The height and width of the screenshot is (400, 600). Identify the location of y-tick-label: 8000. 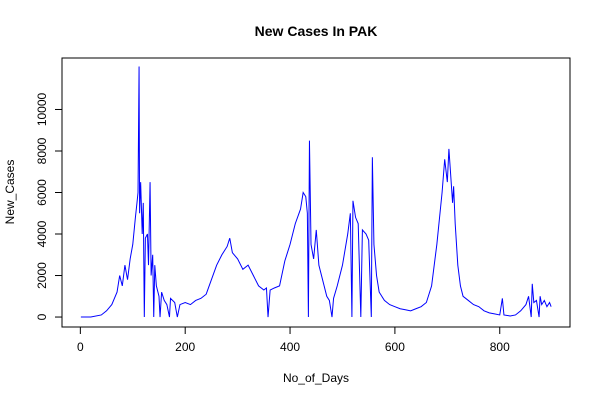
(42, 150).